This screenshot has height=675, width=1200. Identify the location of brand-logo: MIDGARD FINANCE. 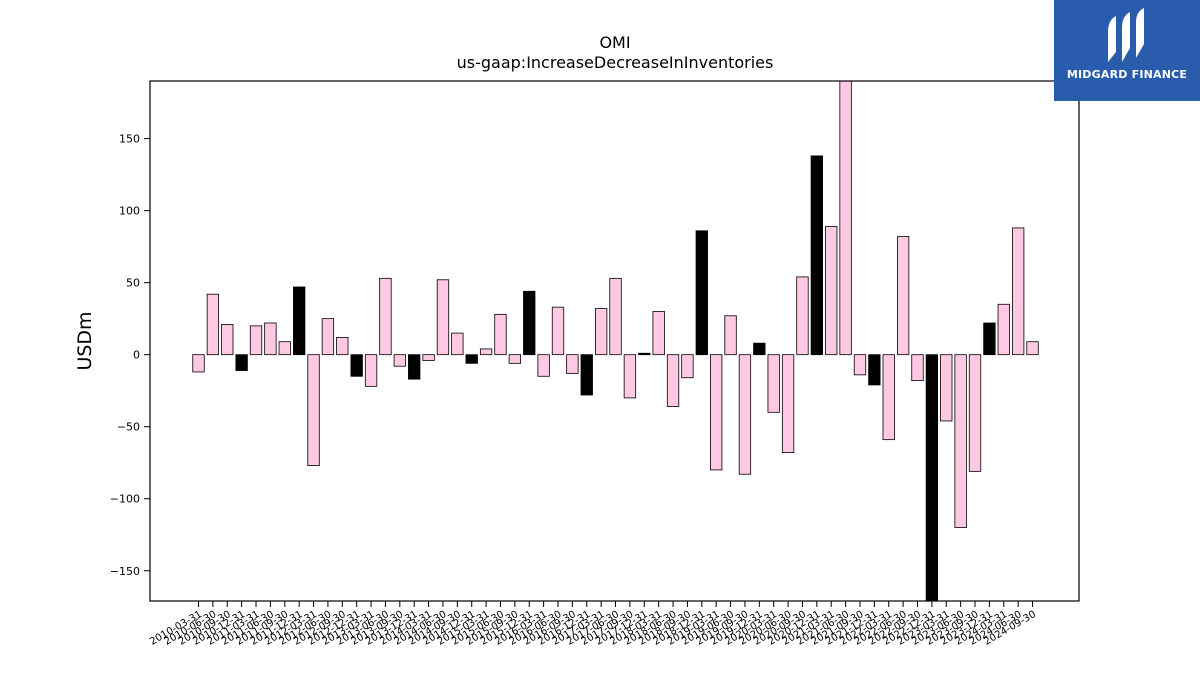
(1127, 50).